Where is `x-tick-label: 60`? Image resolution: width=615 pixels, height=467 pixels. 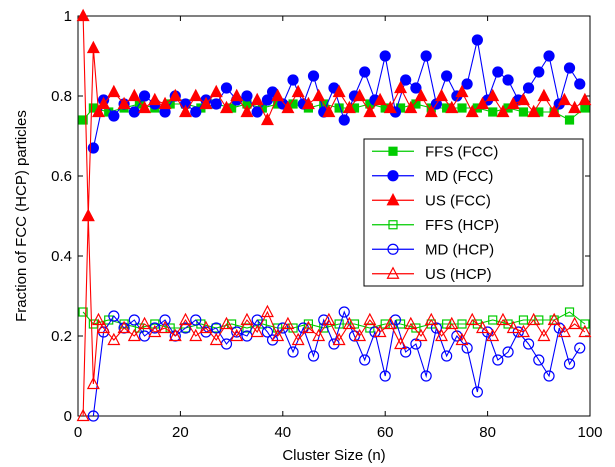 x-tick-label: 60 is located at coordinates (385, 432).